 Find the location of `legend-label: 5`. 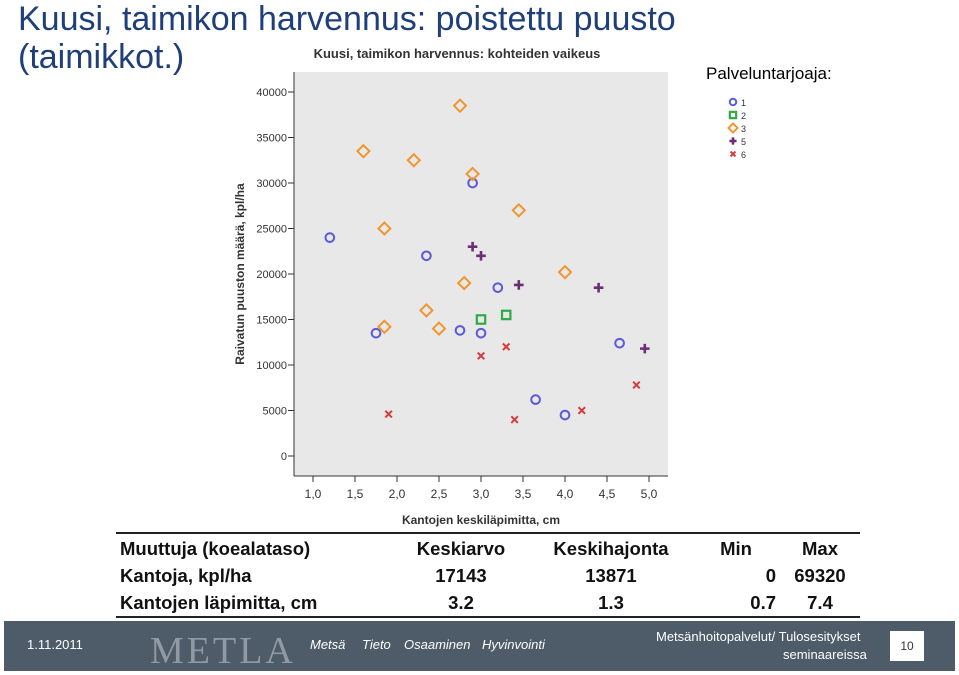

legend-label: 5 is located at coordinates (743, 142).